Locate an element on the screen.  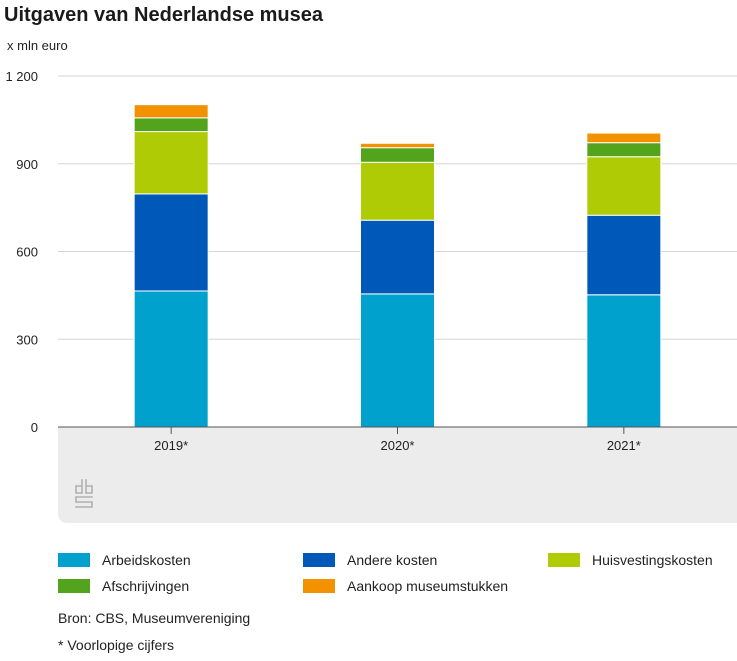
x-tick-label: 2020* is located at coordinates (398, 445).